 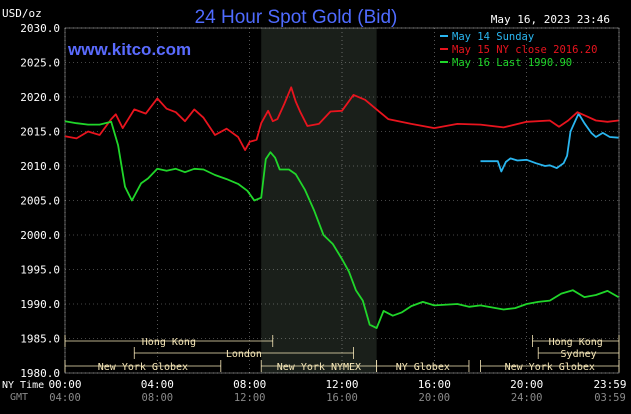 I want to click on x-tick-label-gmt: 20:00, so click(x=435, y=398).